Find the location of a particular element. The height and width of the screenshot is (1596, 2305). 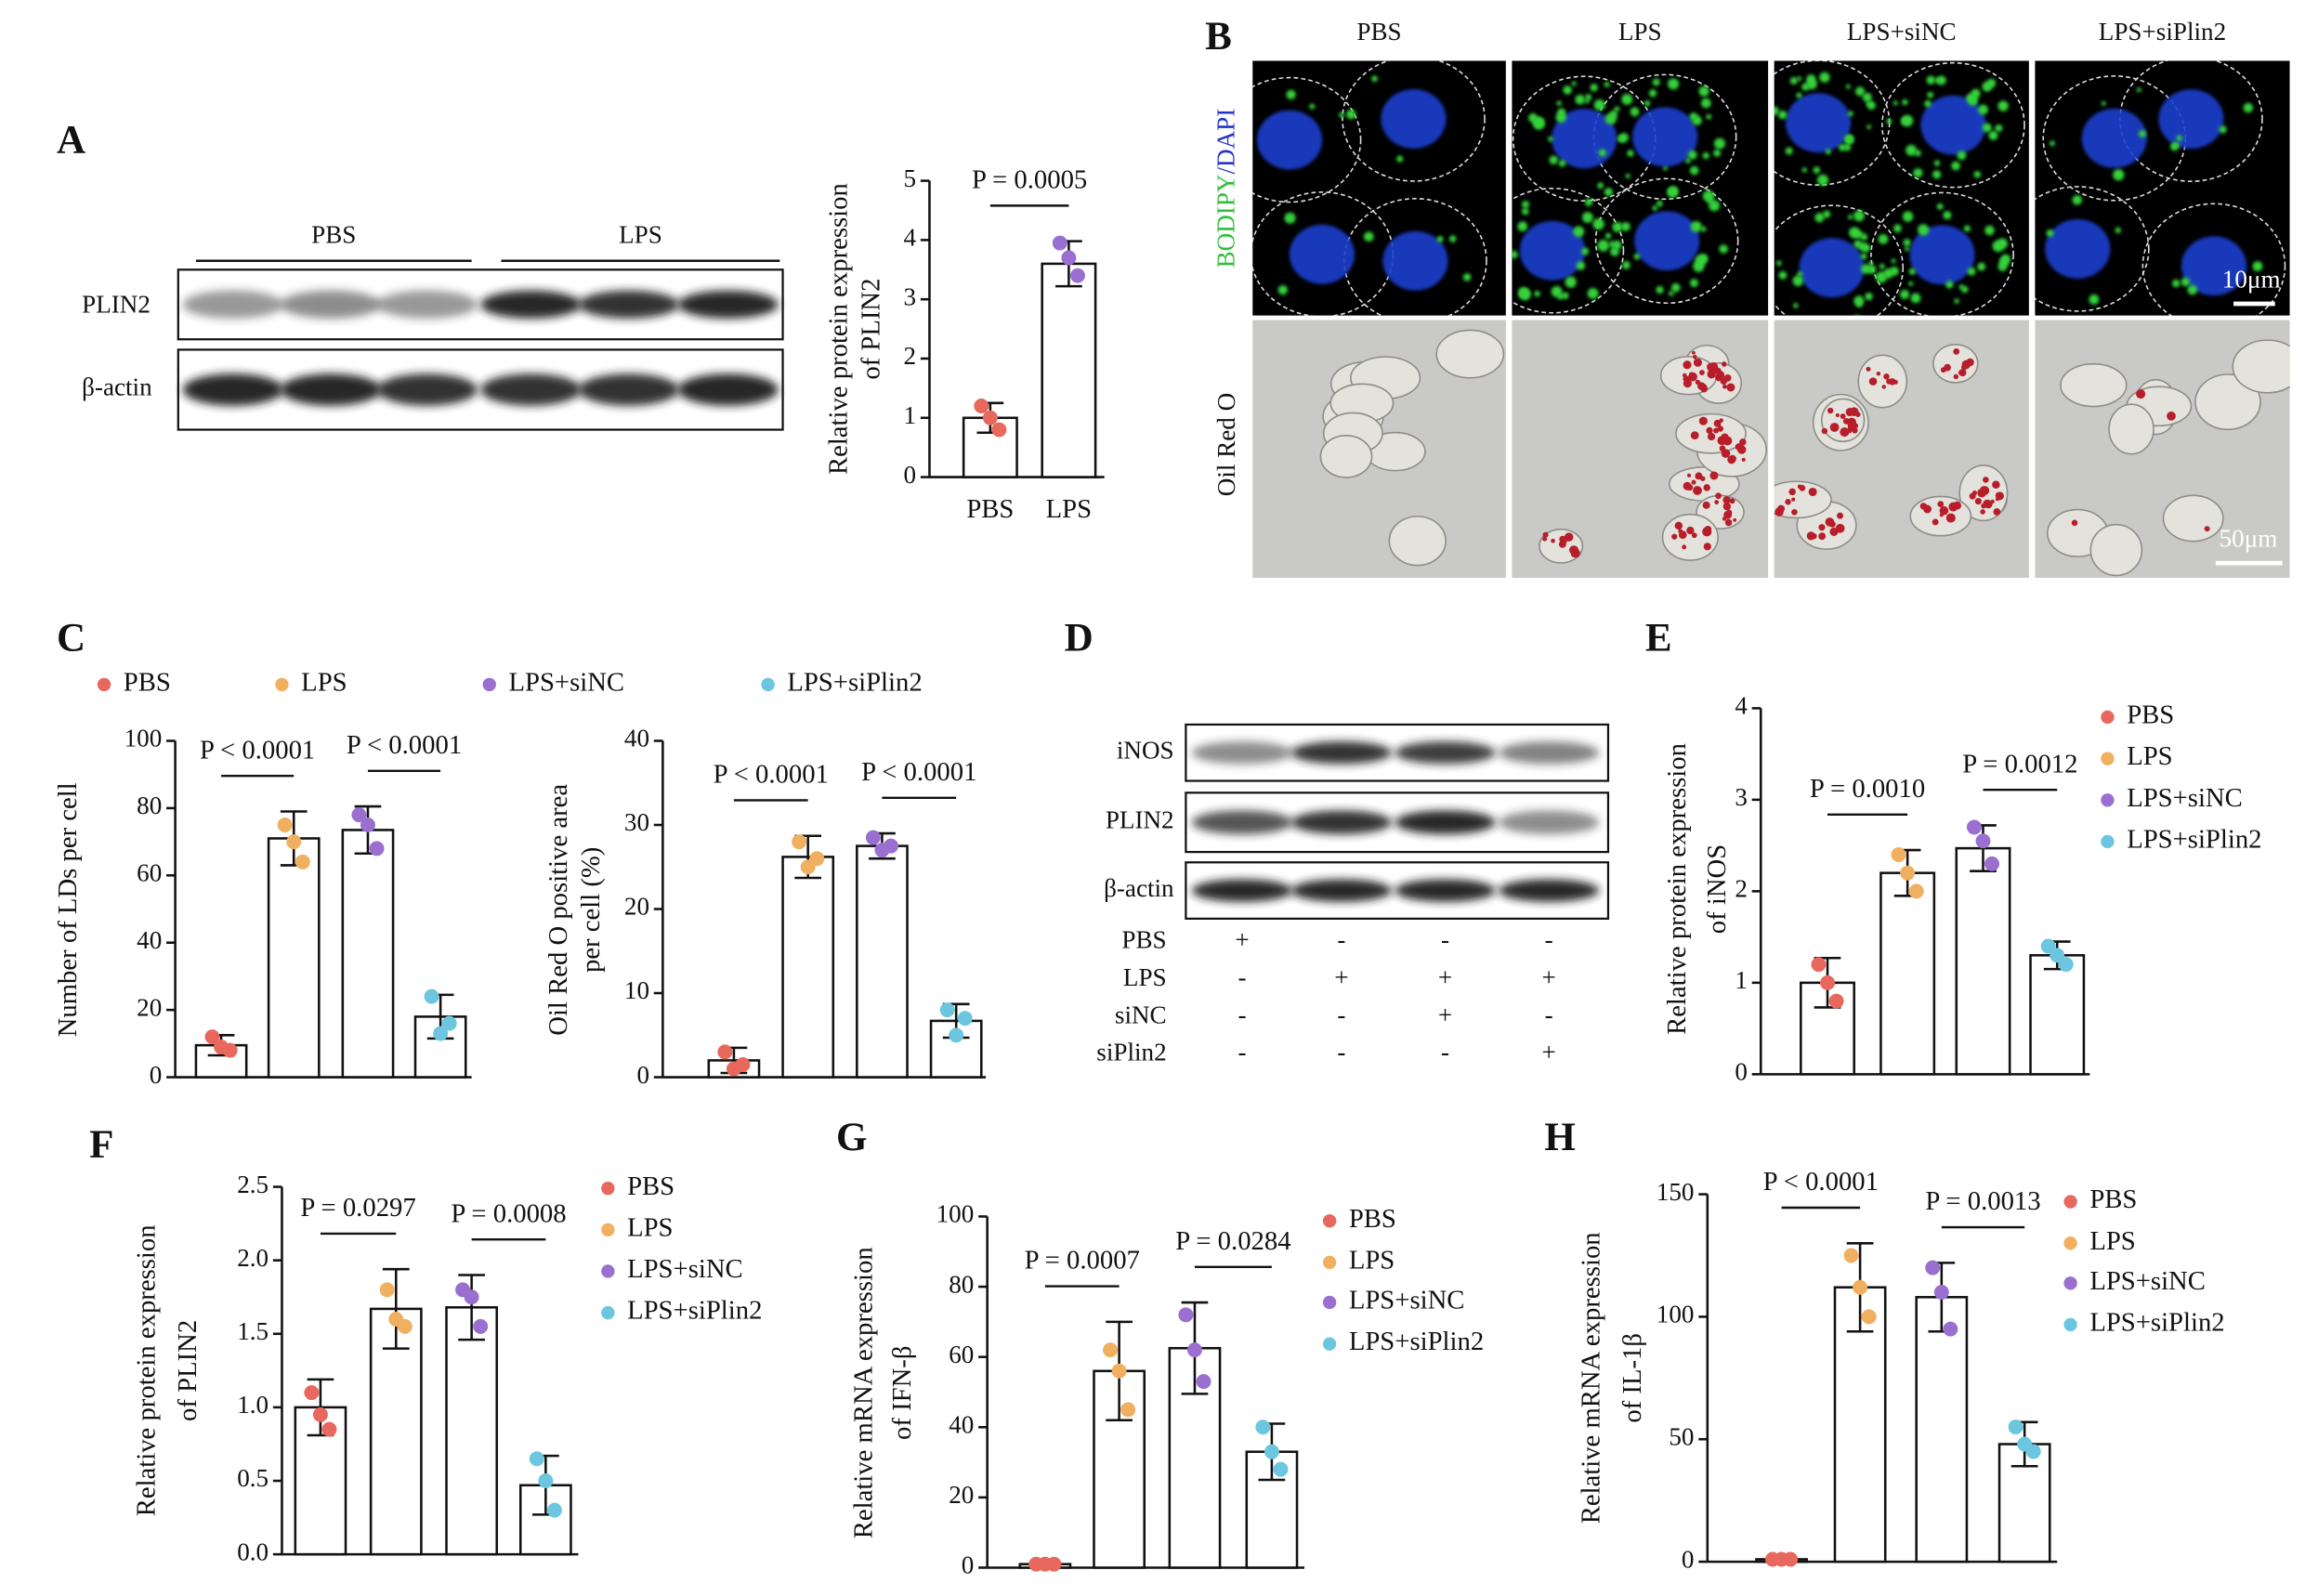

y-axis-label: Relative protein expression is located at coordinates (147, 1370).